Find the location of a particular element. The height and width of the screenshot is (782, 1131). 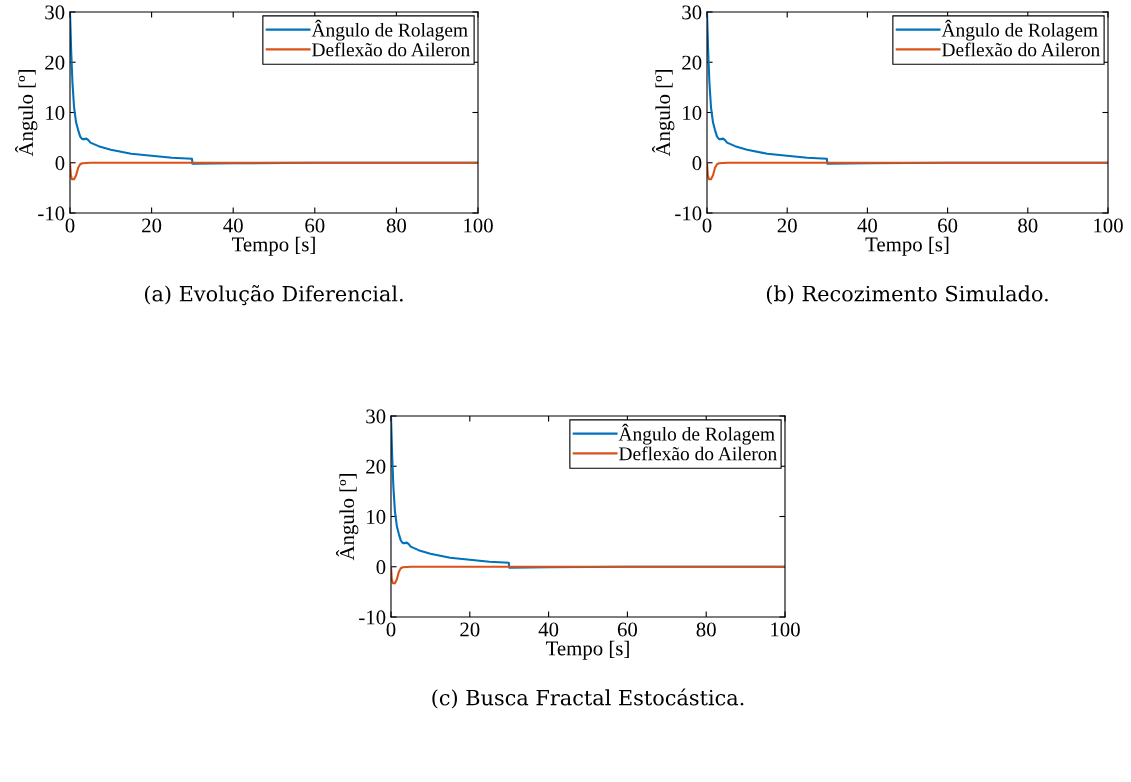

text: (b) Recozimento Simulado. is located at coordinates (907, 295).